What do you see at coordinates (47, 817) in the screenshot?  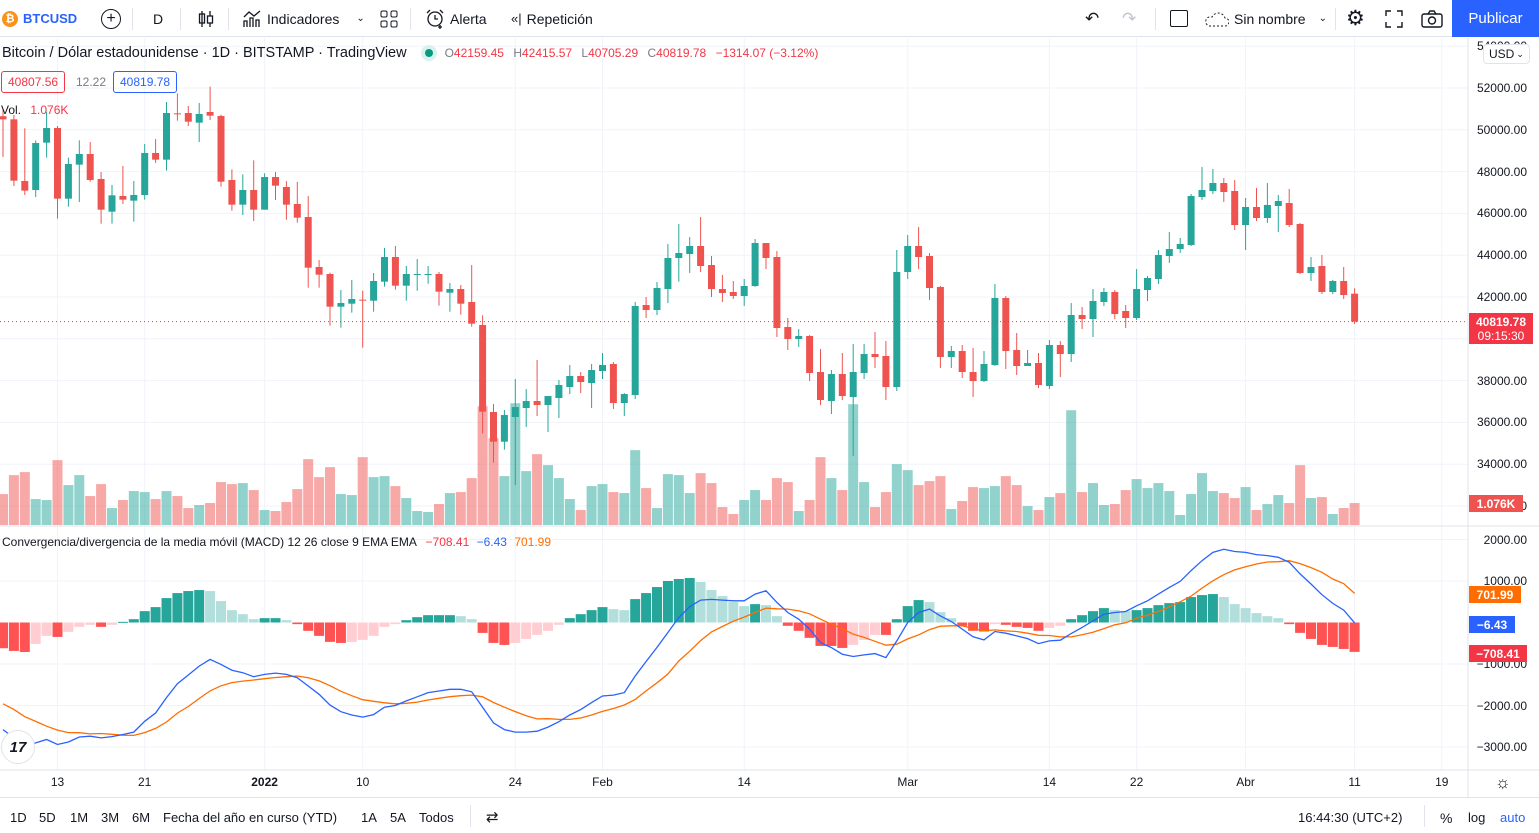 I see `range-5d: 5D` at bounding box center [47, 817].